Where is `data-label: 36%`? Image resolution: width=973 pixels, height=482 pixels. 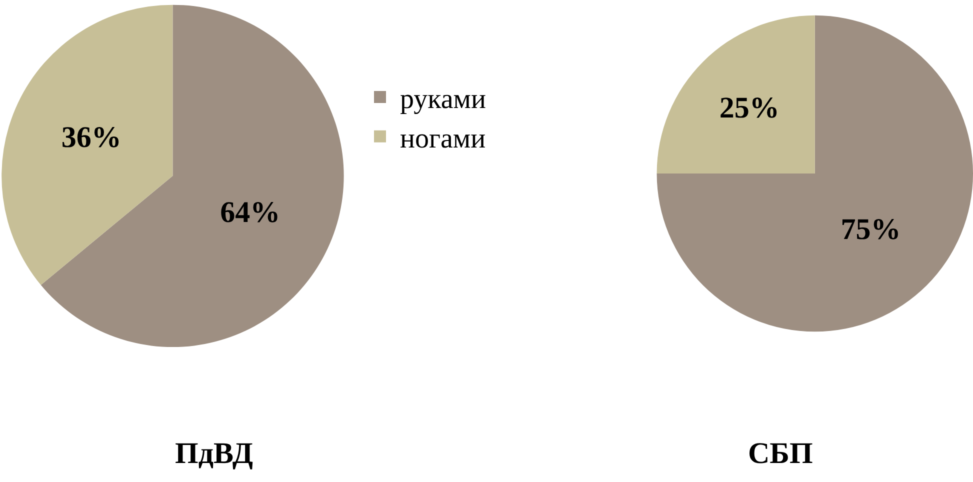 data-label: 36% is located at coordinates (91, 137).